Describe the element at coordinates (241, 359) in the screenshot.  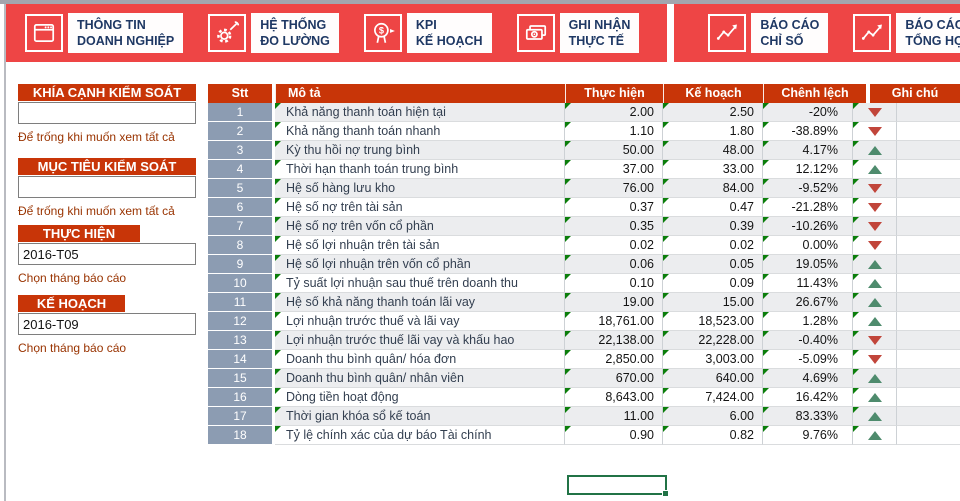
I see `cell-row-number: 14` at that location.